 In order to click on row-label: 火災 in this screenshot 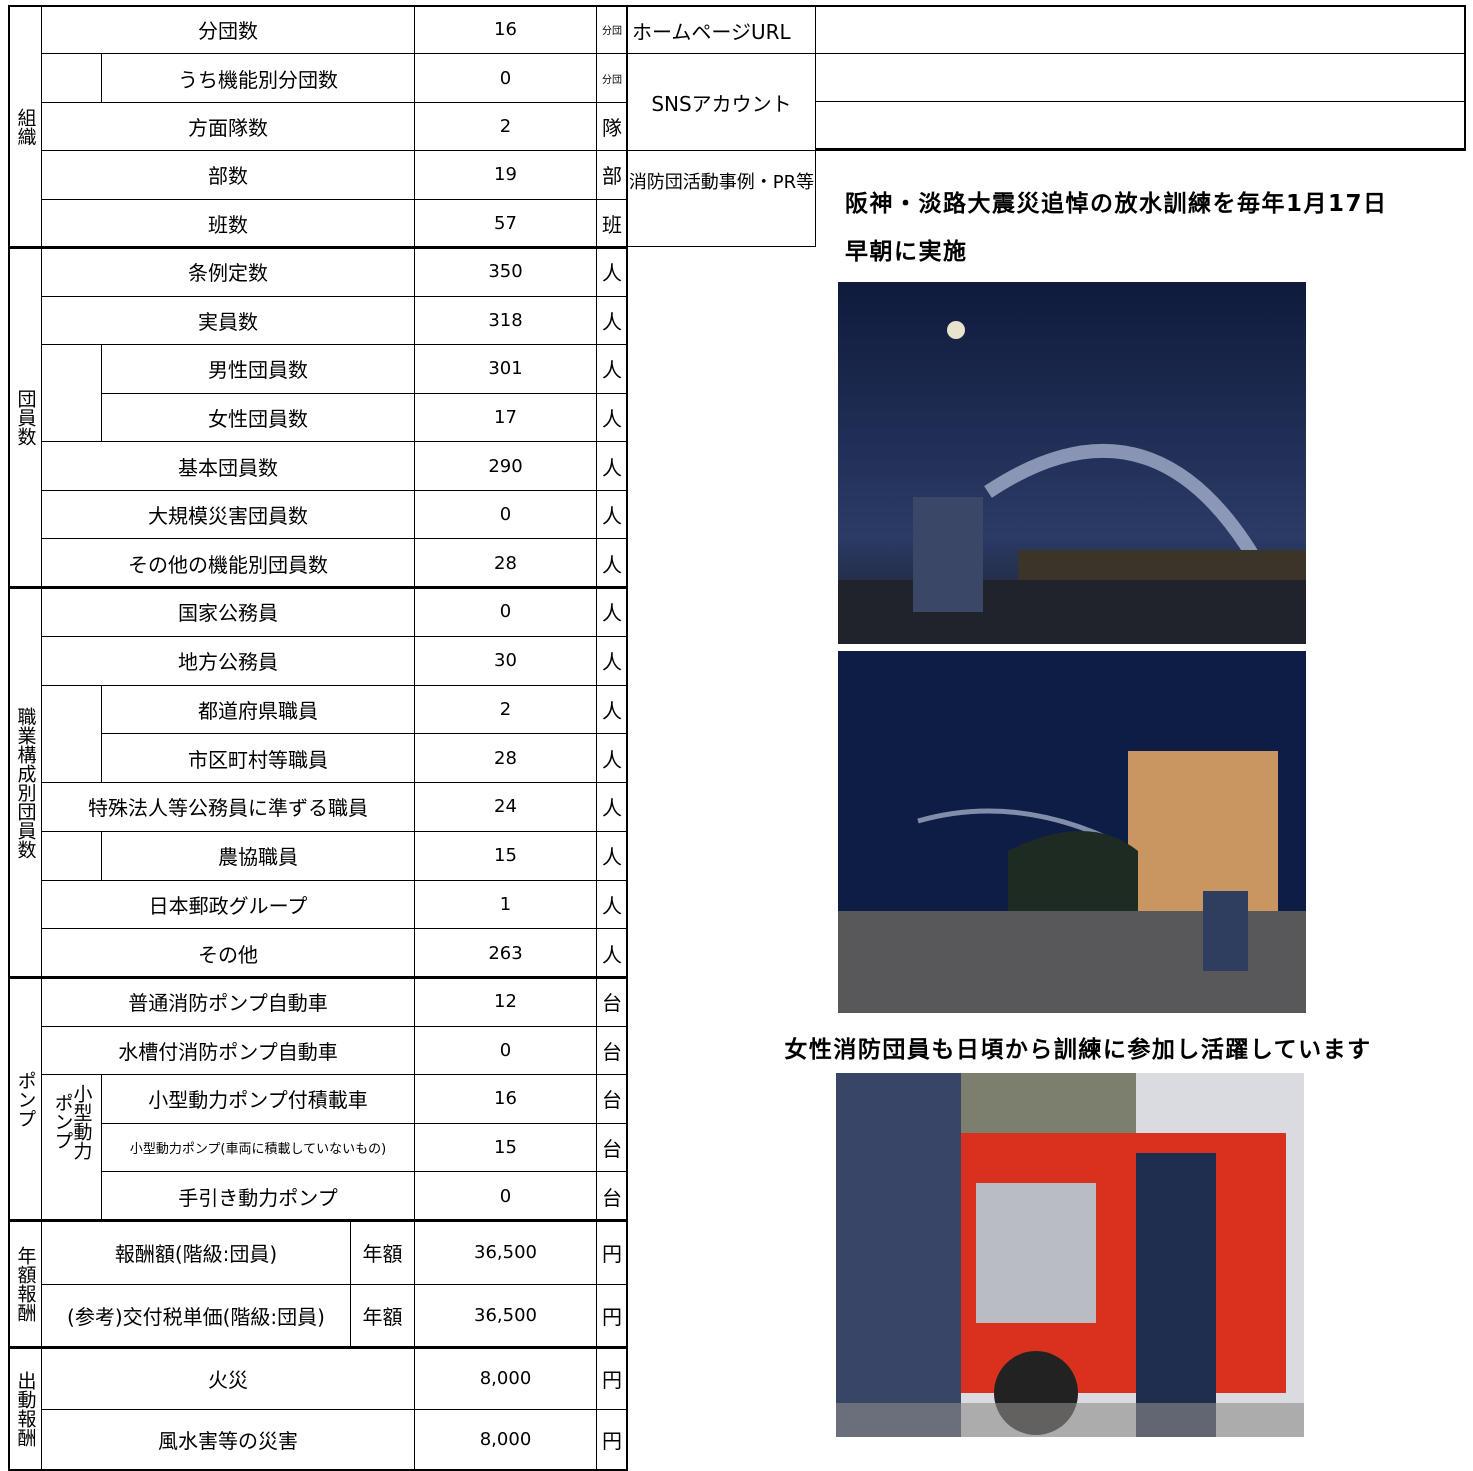, I will do `click(228, 1378)`.